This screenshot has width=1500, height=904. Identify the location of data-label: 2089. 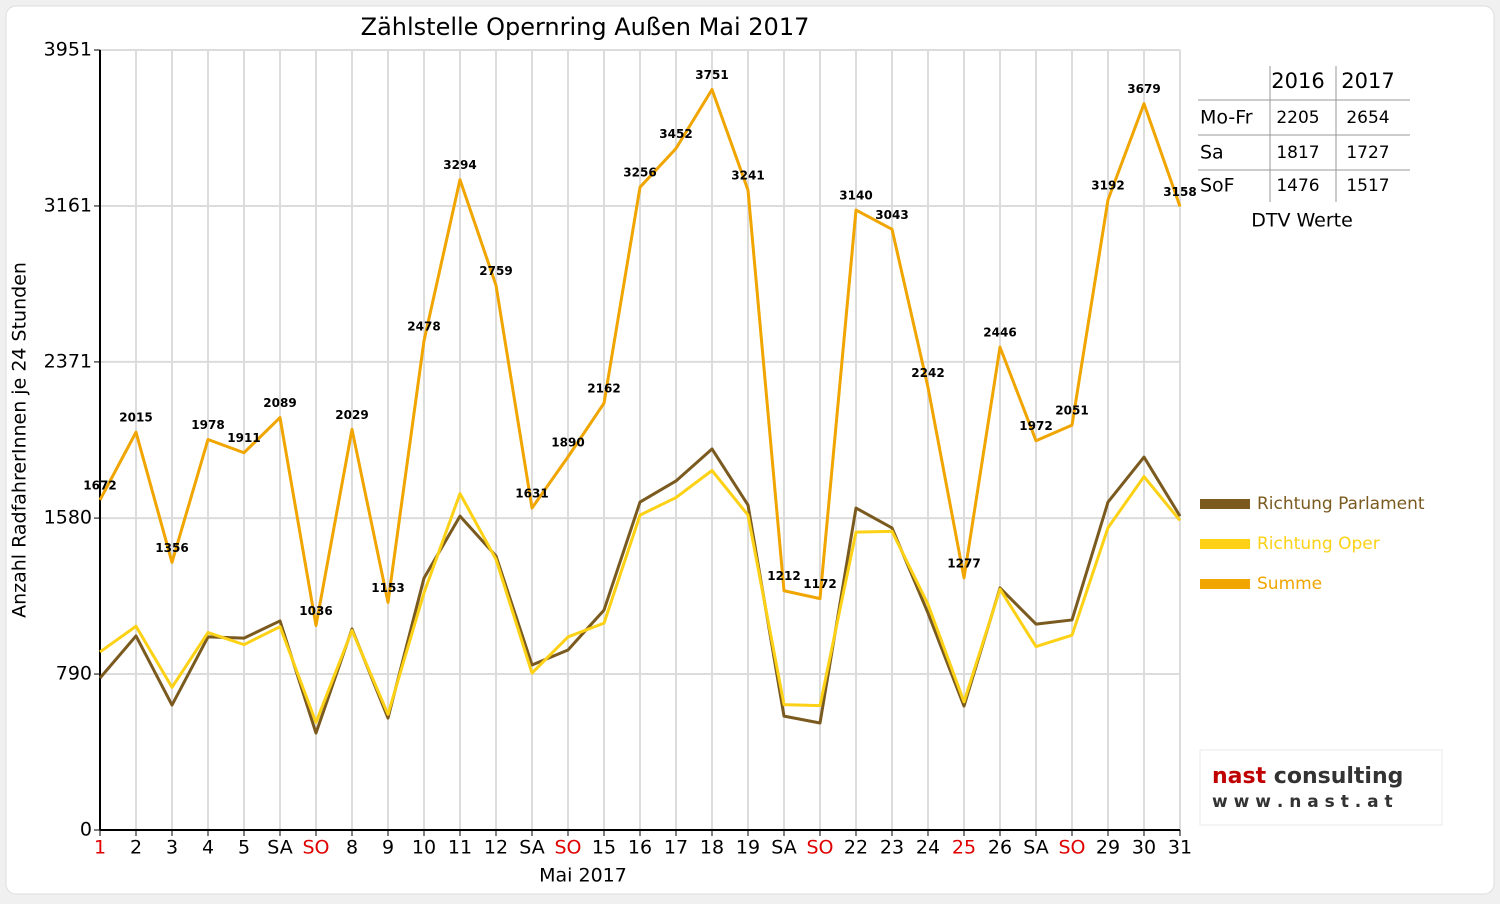
(279, 403).